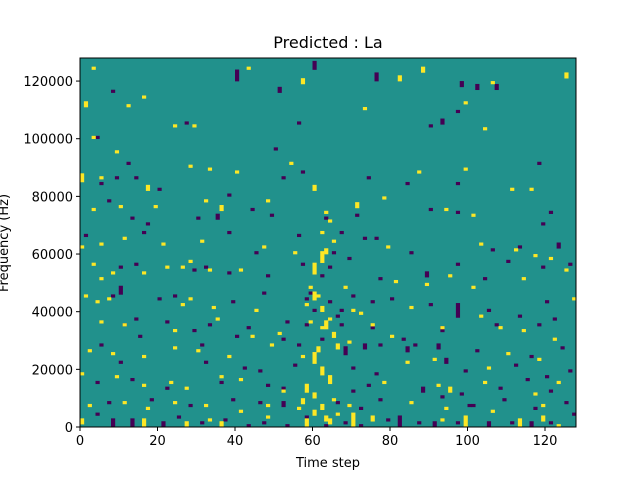  What do you see at coordinates (52, 313) in the screenshot?
I see `y-tick-label: 40000` at bounding box center [52, 313].